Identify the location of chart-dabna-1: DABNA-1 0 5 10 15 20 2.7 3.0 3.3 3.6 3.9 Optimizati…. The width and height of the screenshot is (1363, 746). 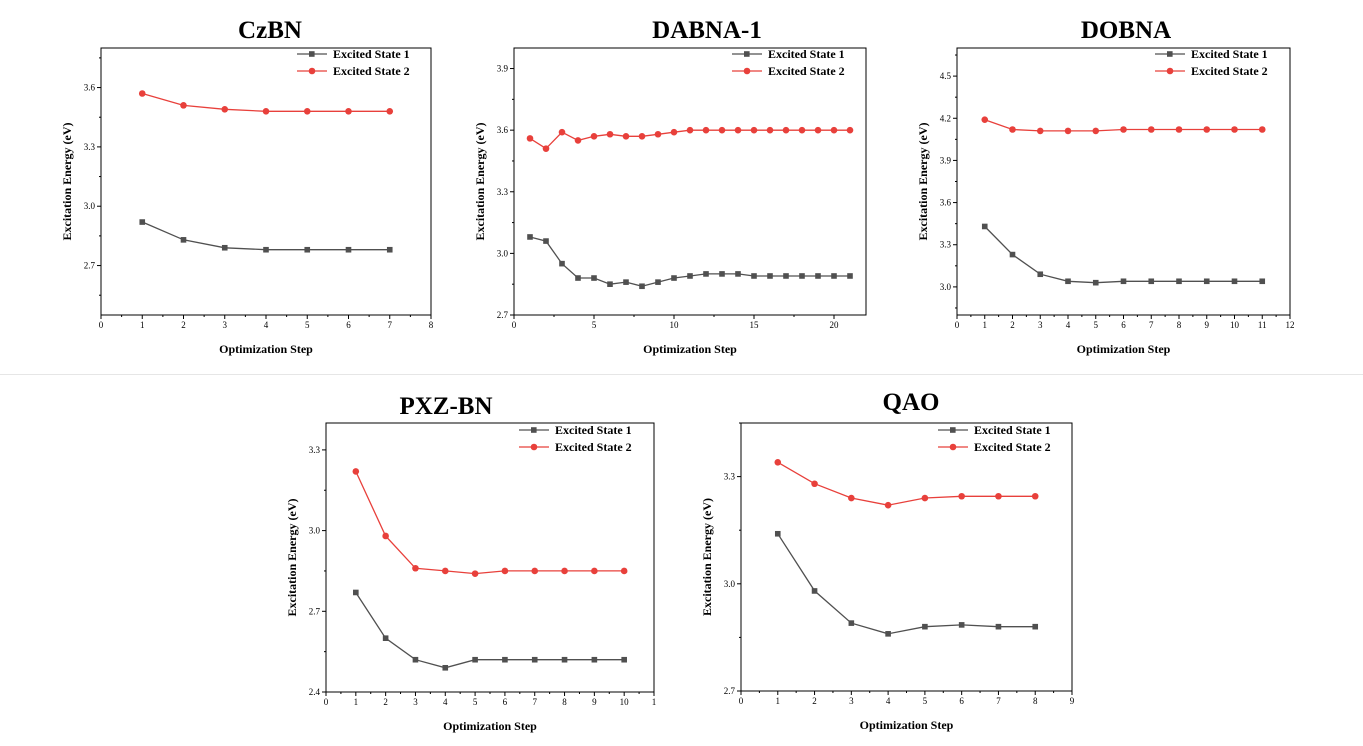
(670, 186).